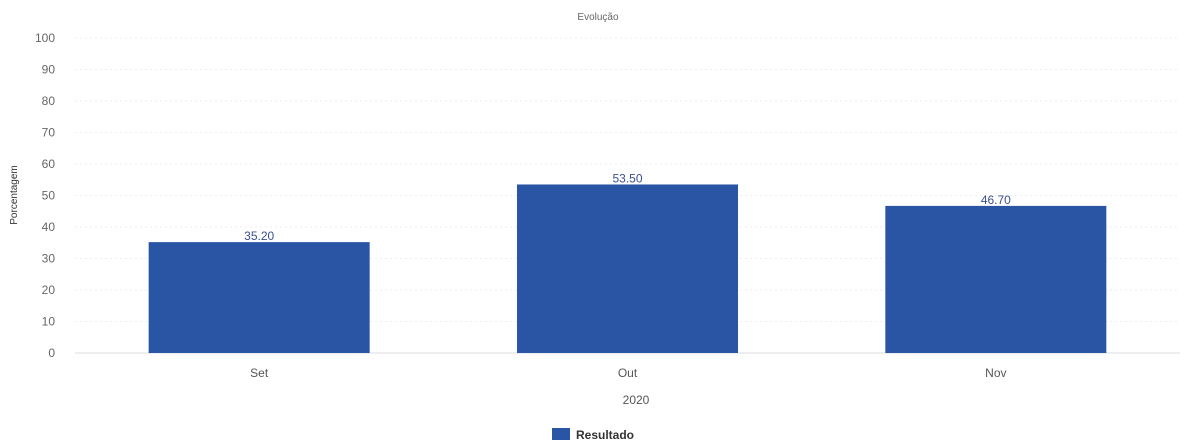 Image resolution: width=1196 pixels, height=443 pixels. Describe the element at coordinates (259, 236) in the screenshot. I see `data-label: 35.20` at that location.